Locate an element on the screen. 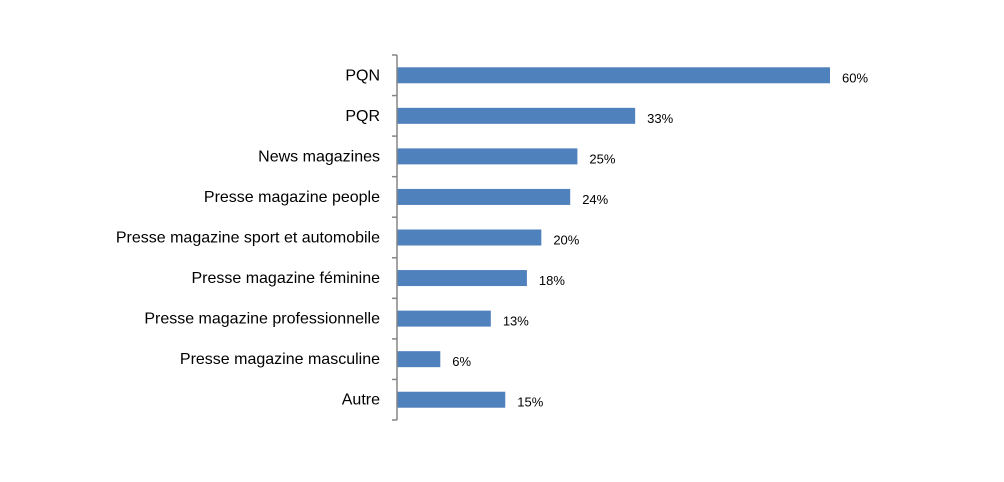 This screenshot has width=1004, height=482. data-label: 60% is located at coordinates (855, 77).